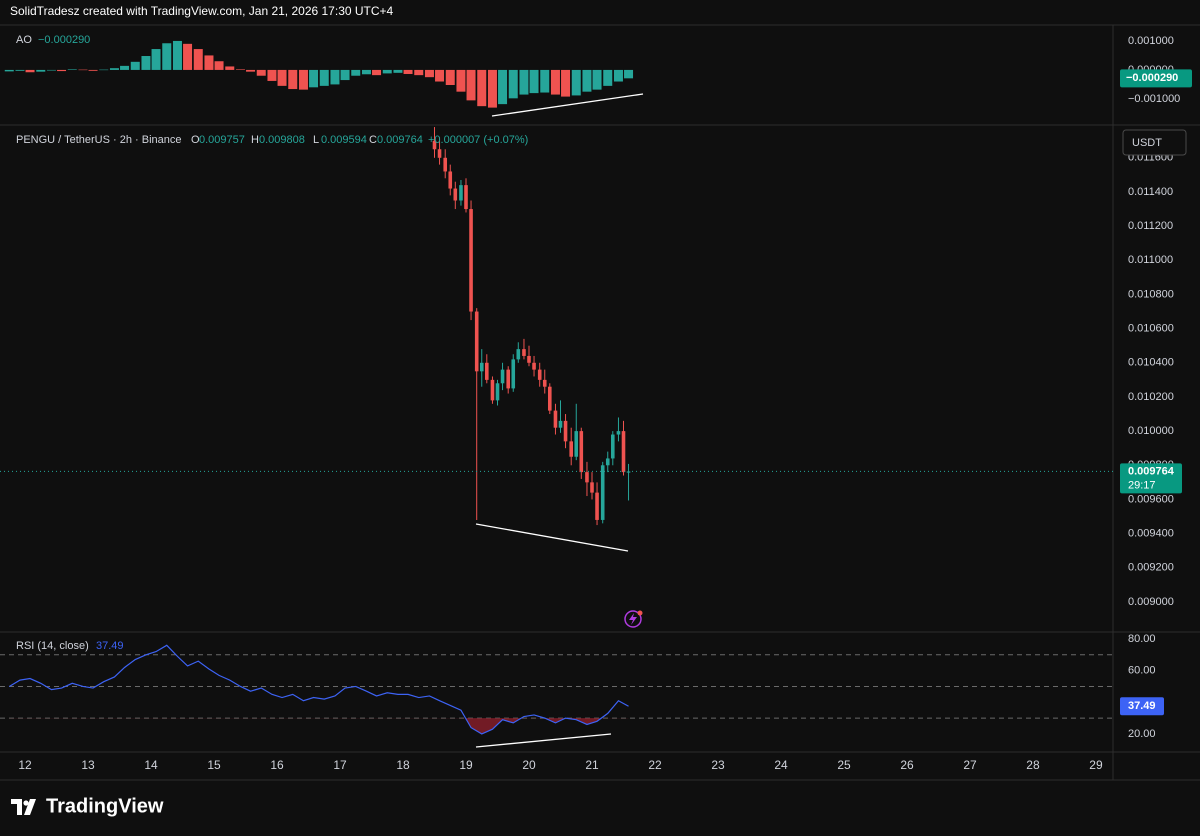 The width and height of the screenshot is (1200, 836). What do you see at coordinates (1151, 294) in the screenshot?
I see `y-tick-label: 0.010800` at bounding box center [1151, 294].